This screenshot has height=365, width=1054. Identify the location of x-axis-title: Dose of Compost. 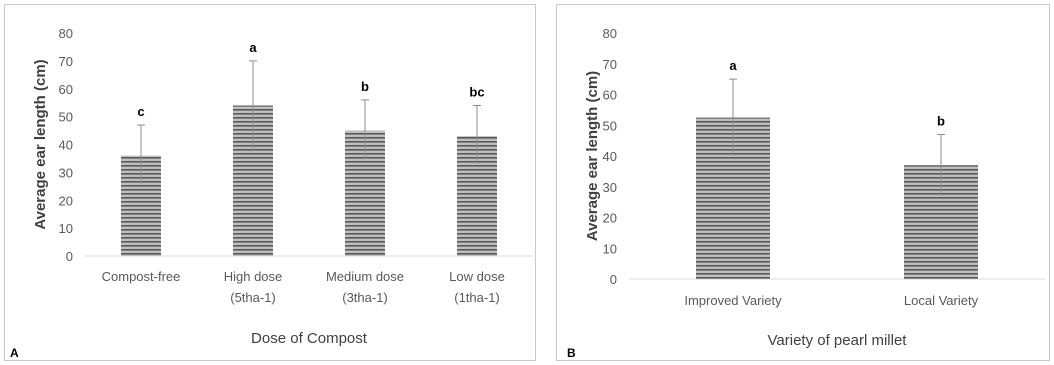
(309, 338).